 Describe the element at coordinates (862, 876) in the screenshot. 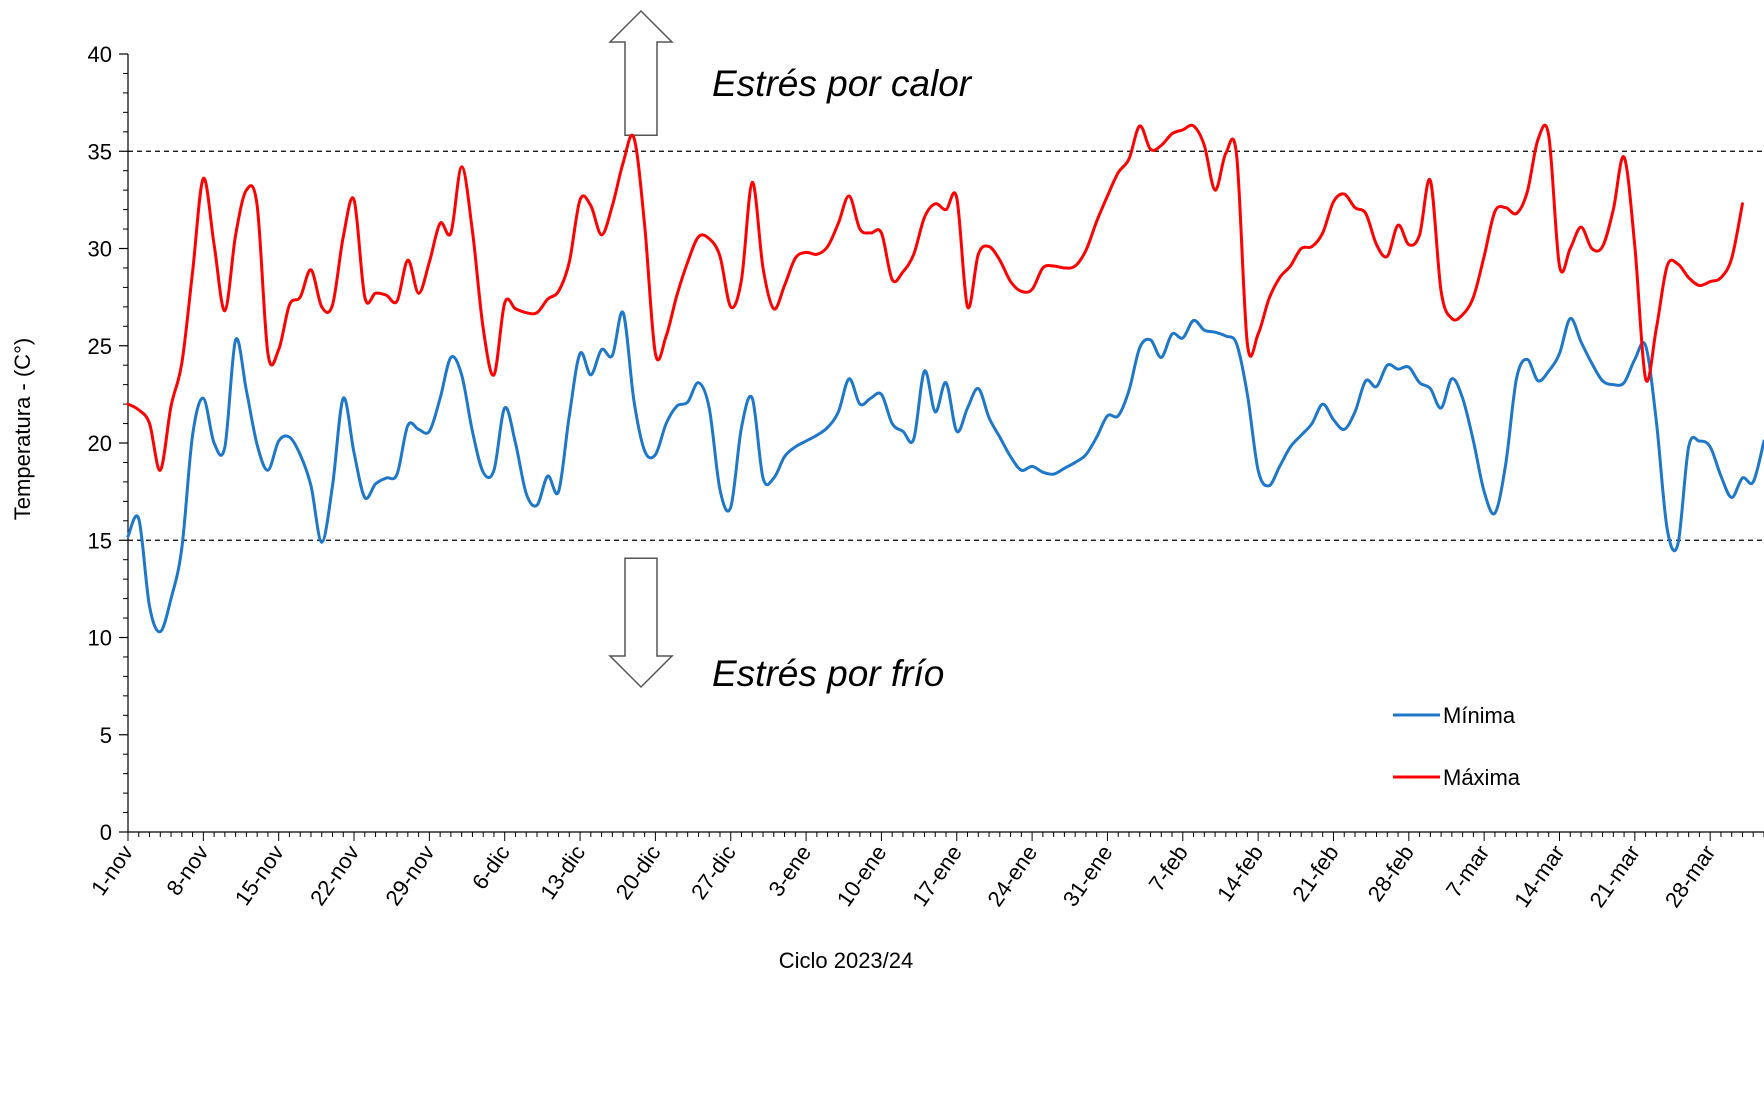

I see `x-tick-label: 10-ene` at that location.